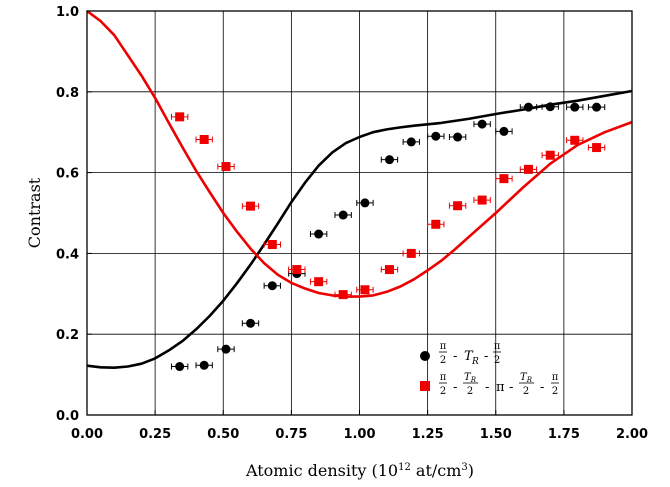  Describe the element at coordinates (155, 434) in the screenshot. I see `x-tick-label: 0.25` at that location.